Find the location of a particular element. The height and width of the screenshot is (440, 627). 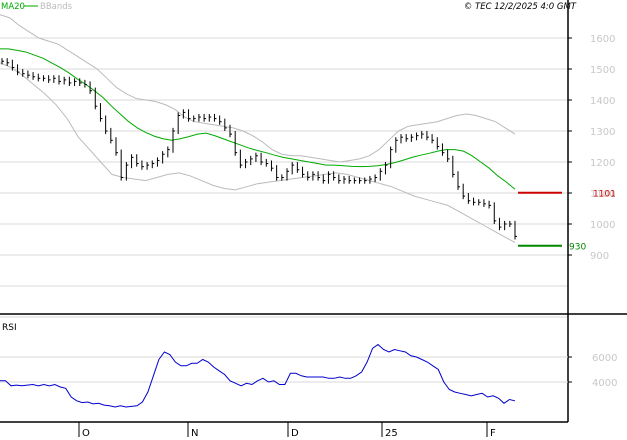

y-tick-label: 1000 is located at coordinates (602, 225).